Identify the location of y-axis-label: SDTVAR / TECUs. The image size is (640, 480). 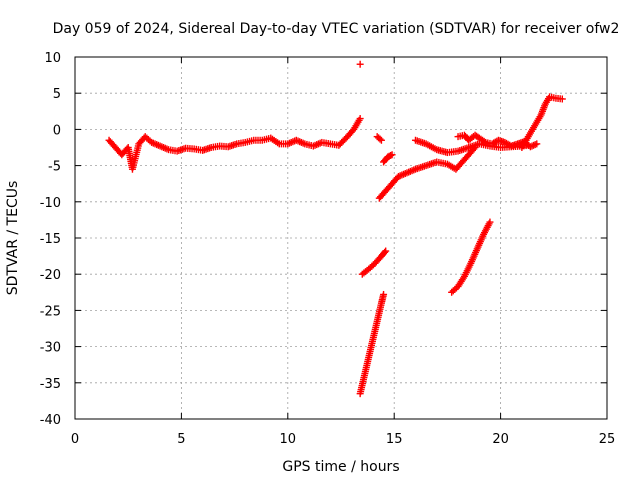
(13, 238).